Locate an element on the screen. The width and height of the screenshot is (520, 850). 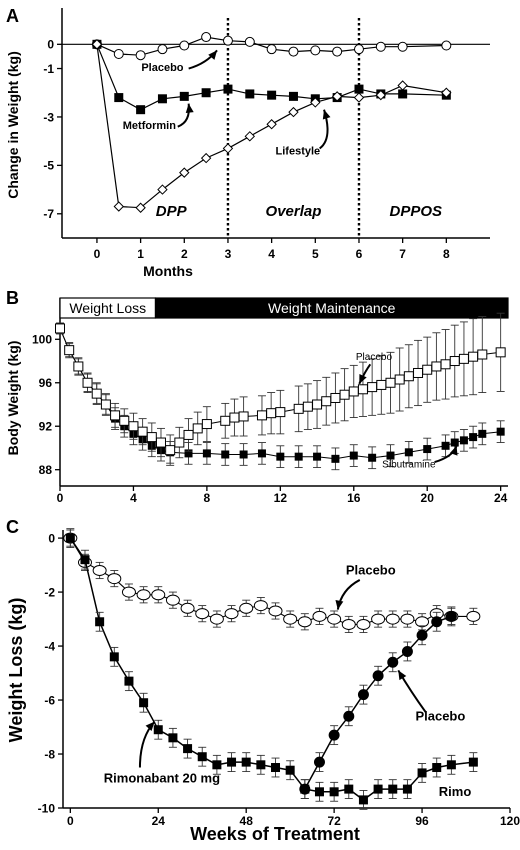
x-tick-label: 2 is located at coordinates (184, 254).